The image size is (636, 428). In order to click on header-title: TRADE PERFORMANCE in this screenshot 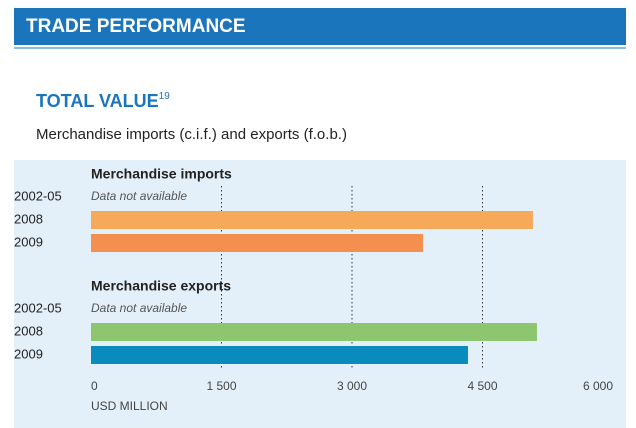, I will do `click(136, 26)`.